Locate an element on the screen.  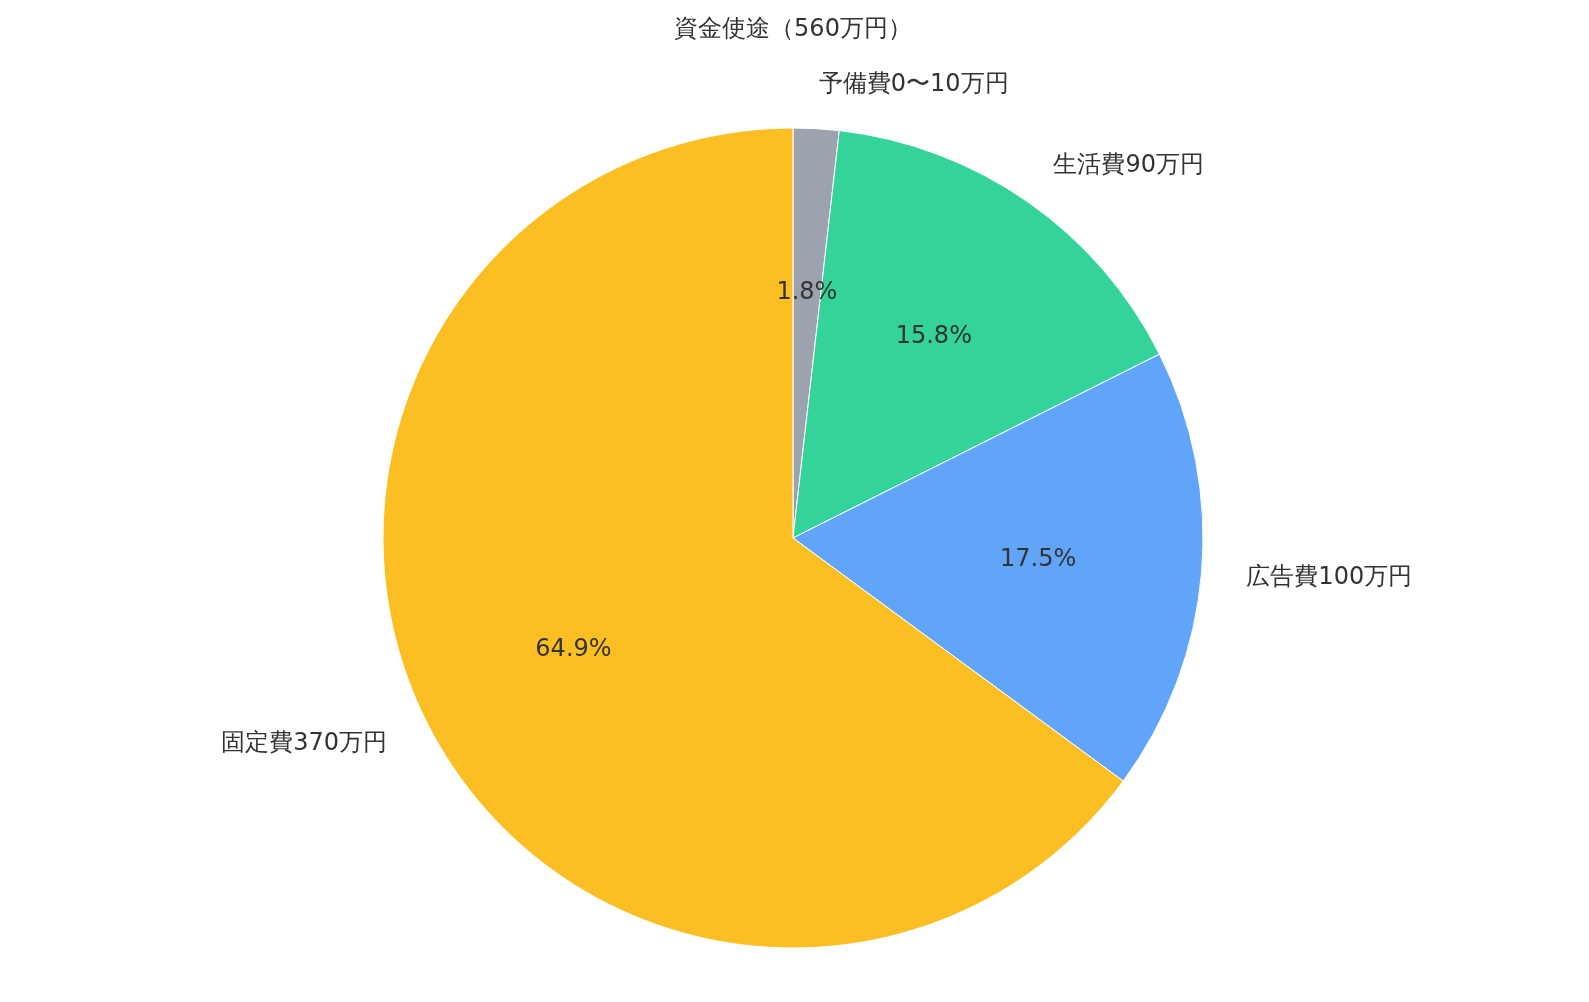
data-label: 64.9% is located at coordinates (573, 647).